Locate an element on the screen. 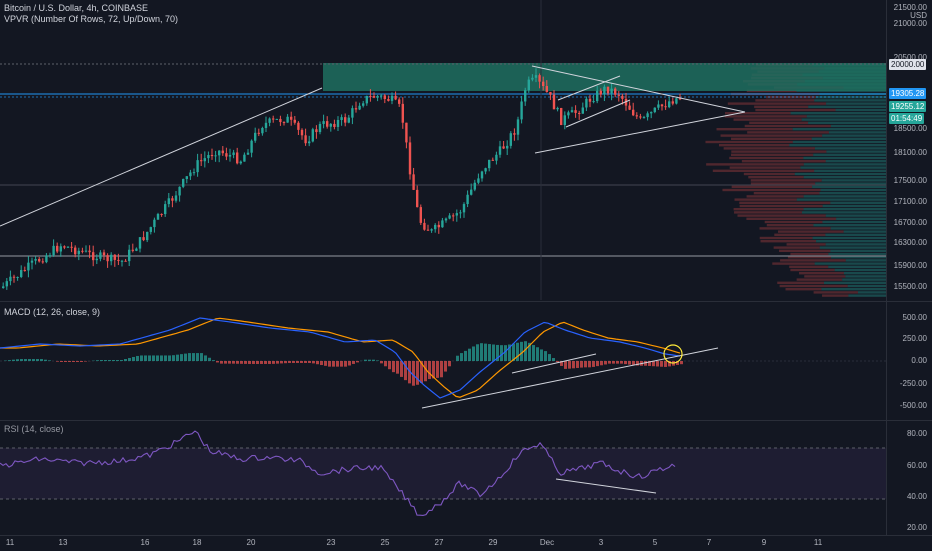  symbol-legend: Bitcoin / U.S. Dollar, 4h, COINBASE is located at coordinates (91, 8).